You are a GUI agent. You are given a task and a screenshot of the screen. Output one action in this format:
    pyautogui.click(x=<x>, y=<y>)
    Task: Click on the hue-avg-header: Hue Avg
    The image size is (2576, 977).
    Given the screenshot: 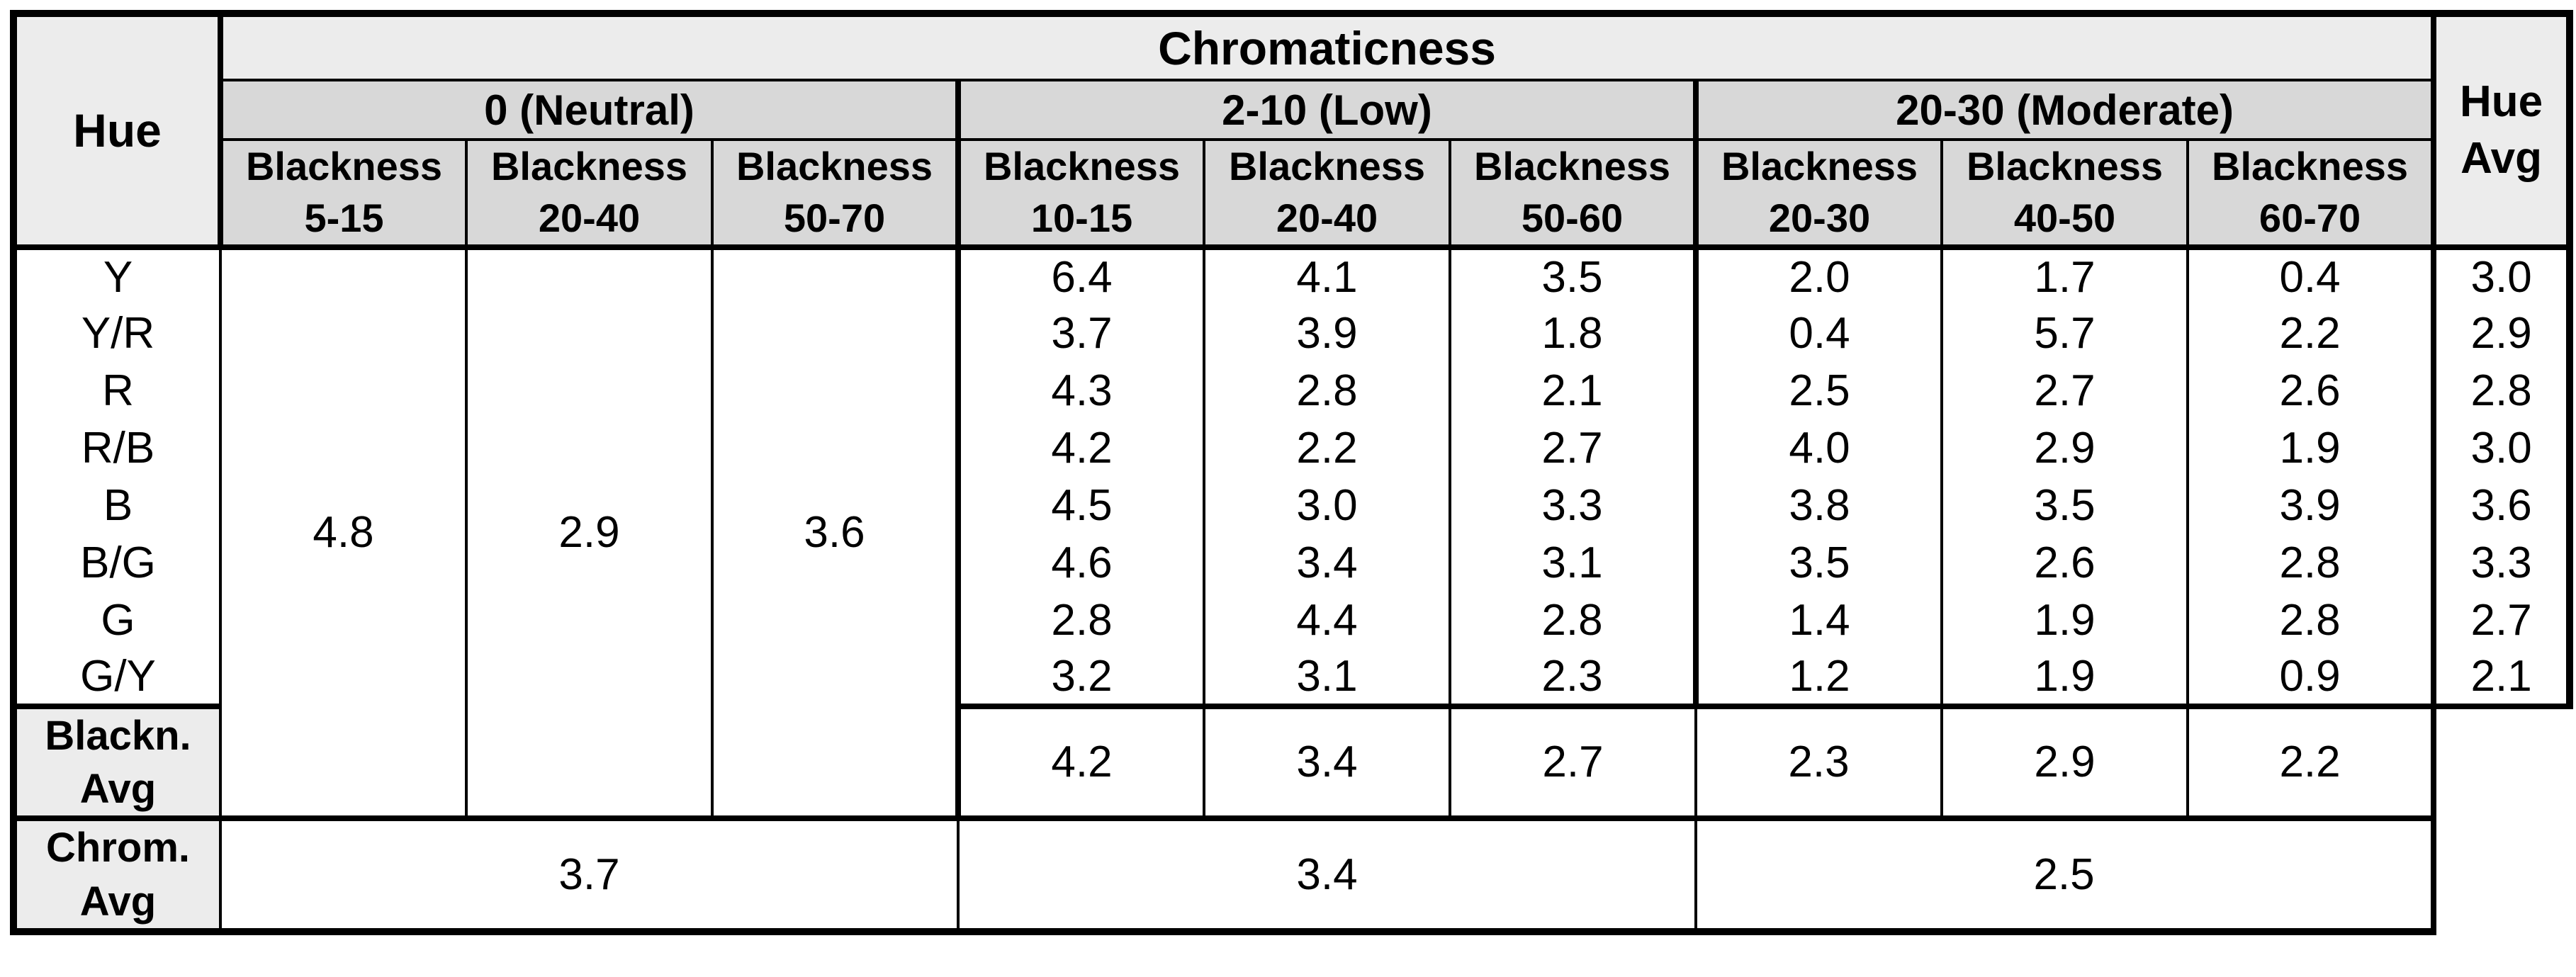 What is the action you would take?
    pyautogui.click(x=2502, y=130)
    